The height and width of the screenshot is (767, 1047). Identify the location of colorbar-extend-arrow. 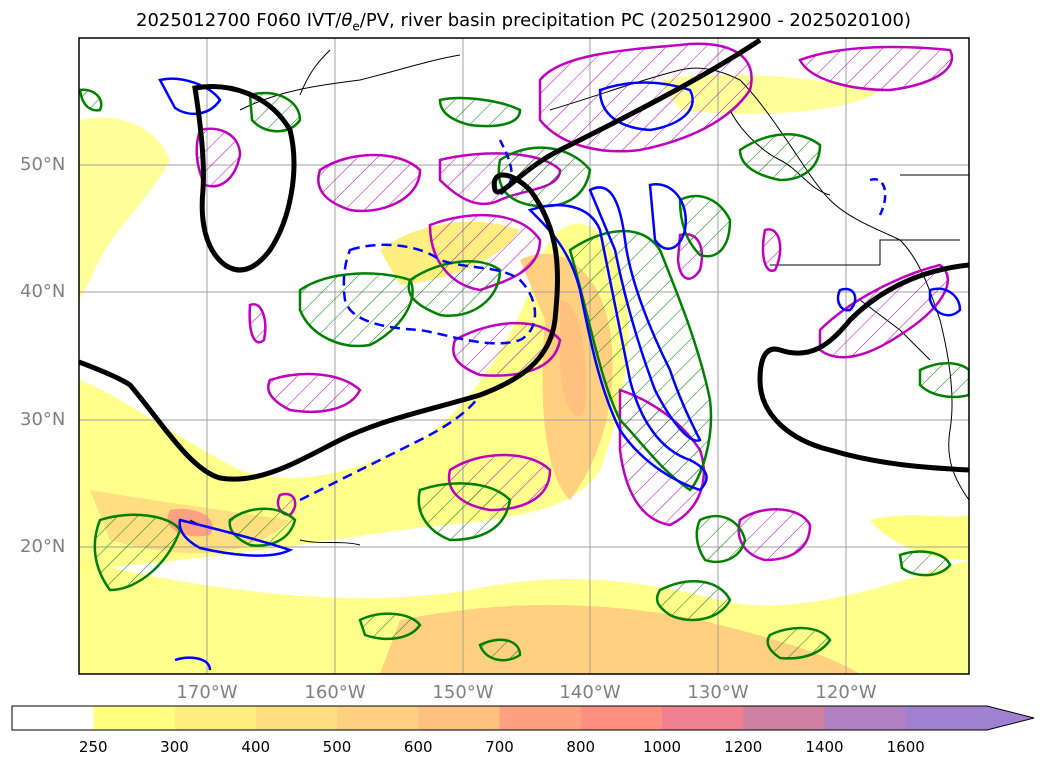
(1010, 718).